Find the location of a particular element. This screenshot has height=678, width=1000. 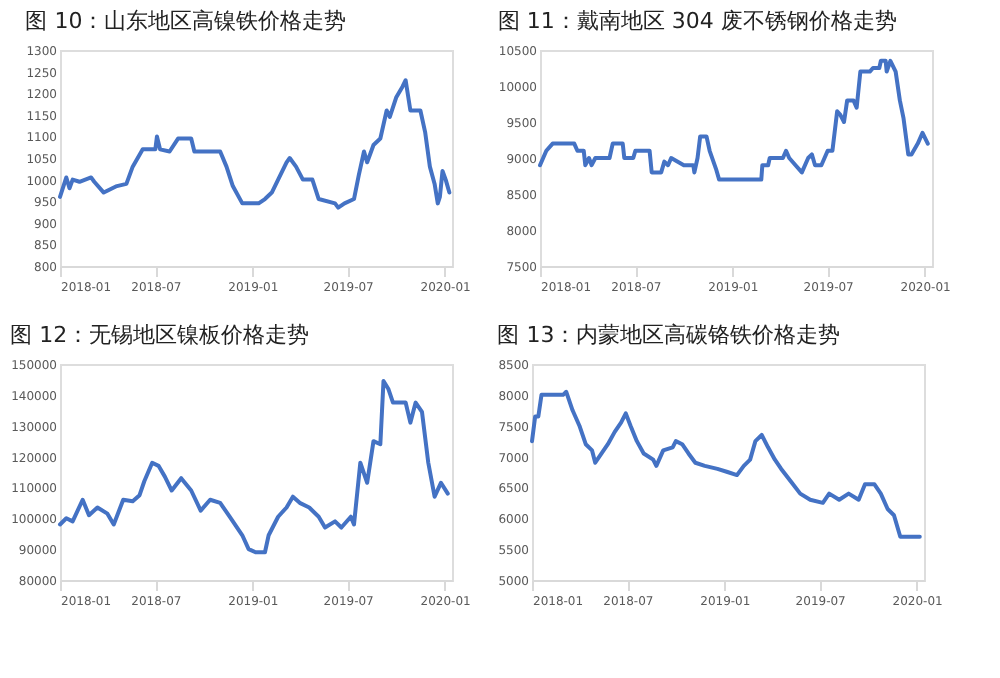

chart-title: 图 10：山东地区高镍铁价格走势 is located at coordinates (186, 21).